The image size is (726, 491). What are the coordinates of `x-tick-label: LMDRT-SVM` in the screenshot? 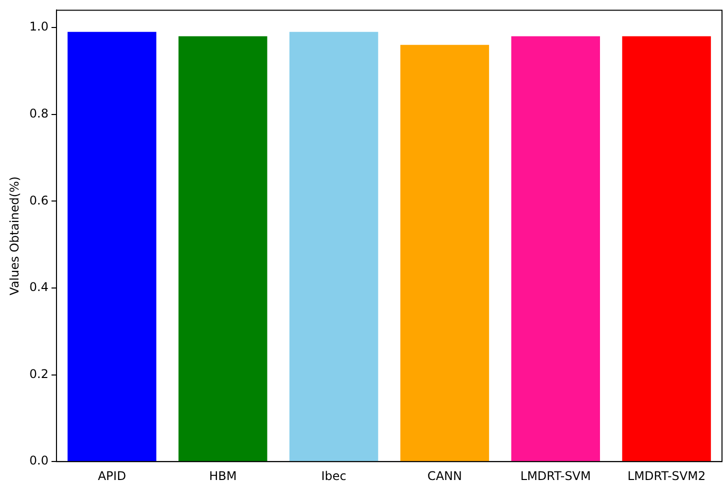 It's located at (555, 475).